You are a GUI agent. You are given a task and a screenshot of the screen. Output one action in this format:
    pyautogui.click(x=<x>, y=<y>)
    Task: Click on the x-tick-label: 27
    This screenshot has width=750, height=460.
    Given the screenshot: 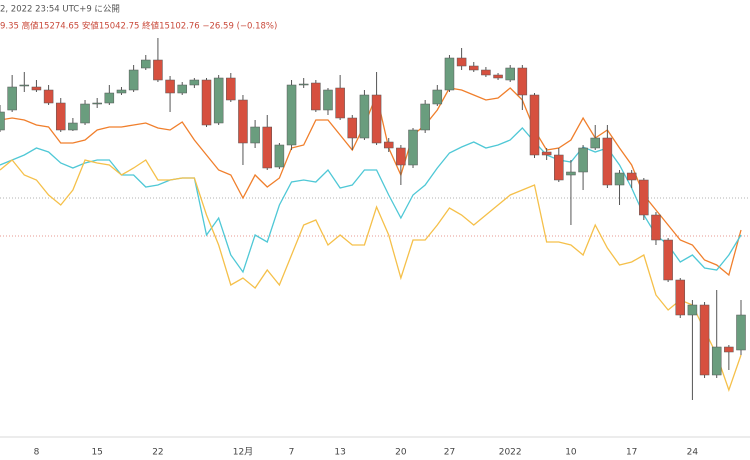 What is the action you would take?
    pyautogui.click(x=449, y=453)
    